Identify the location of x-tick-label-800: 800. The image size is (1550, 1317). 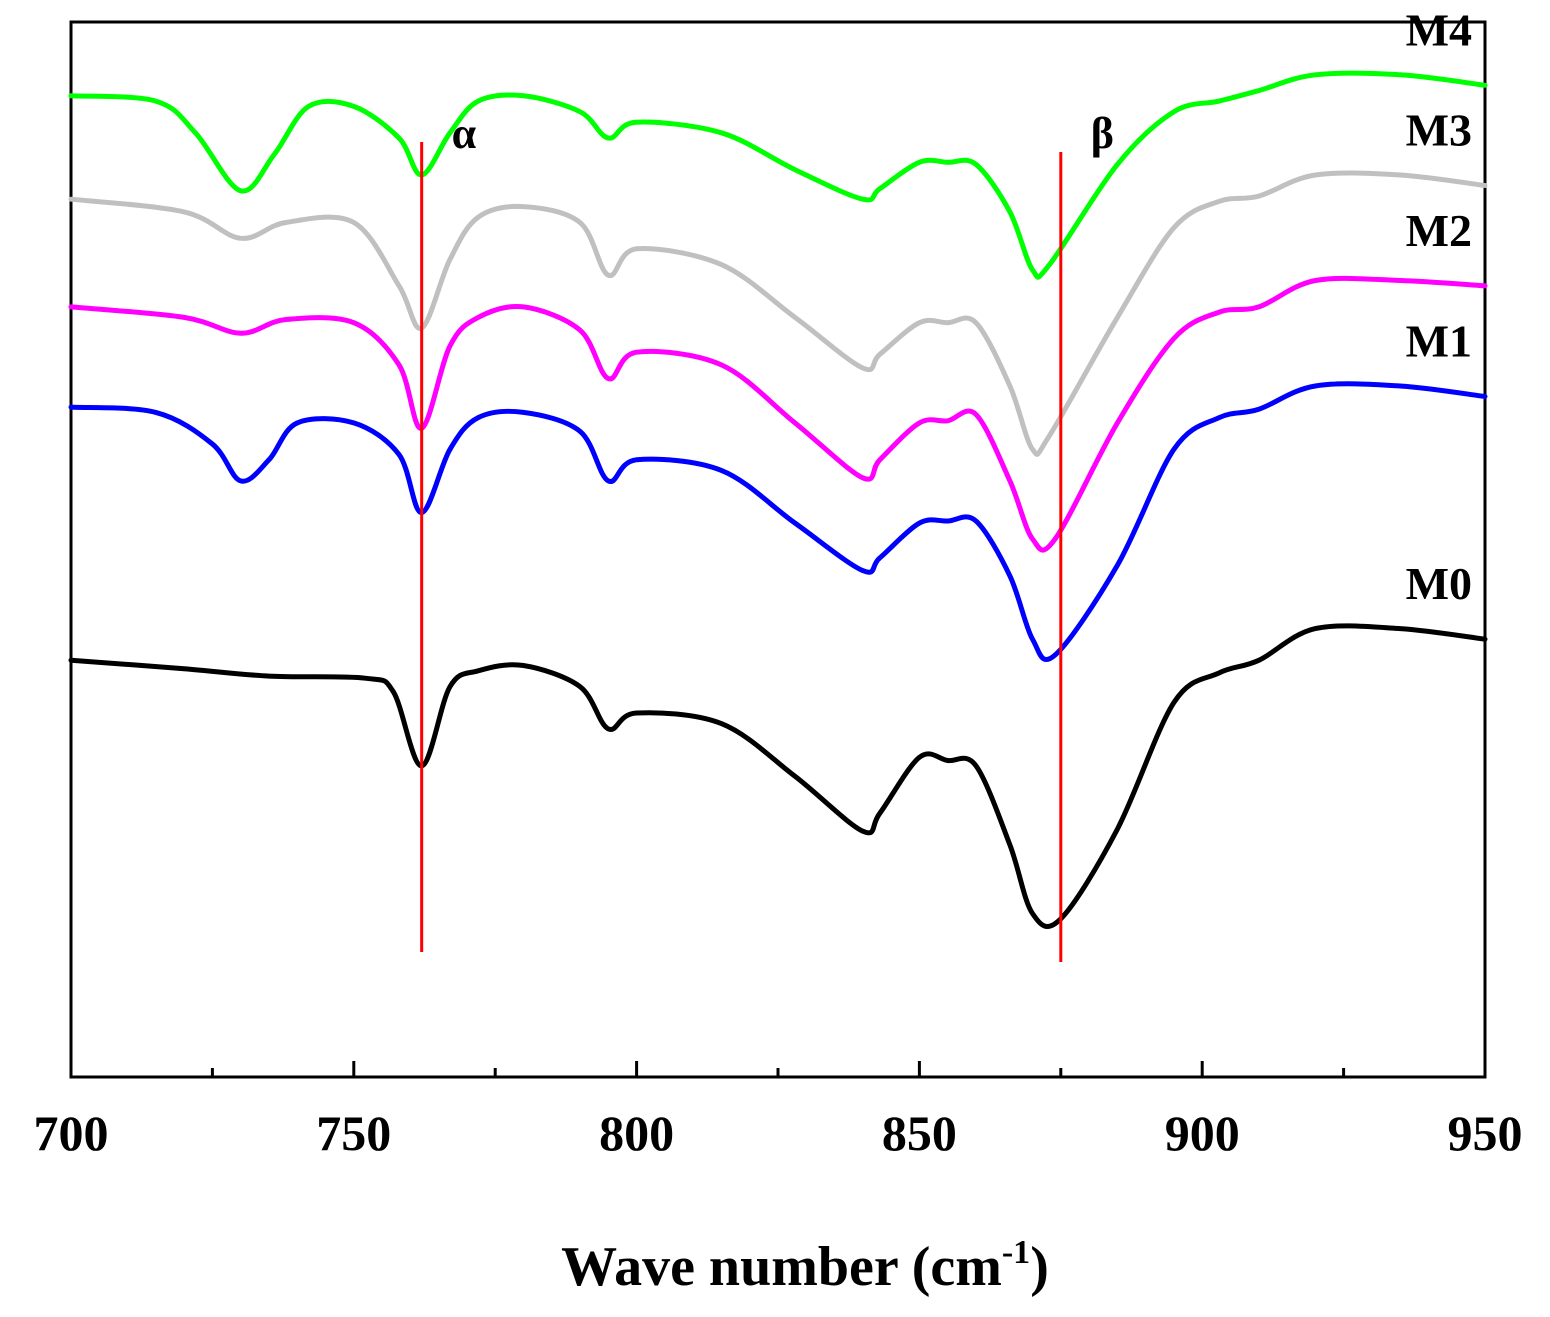
(636, 1133).